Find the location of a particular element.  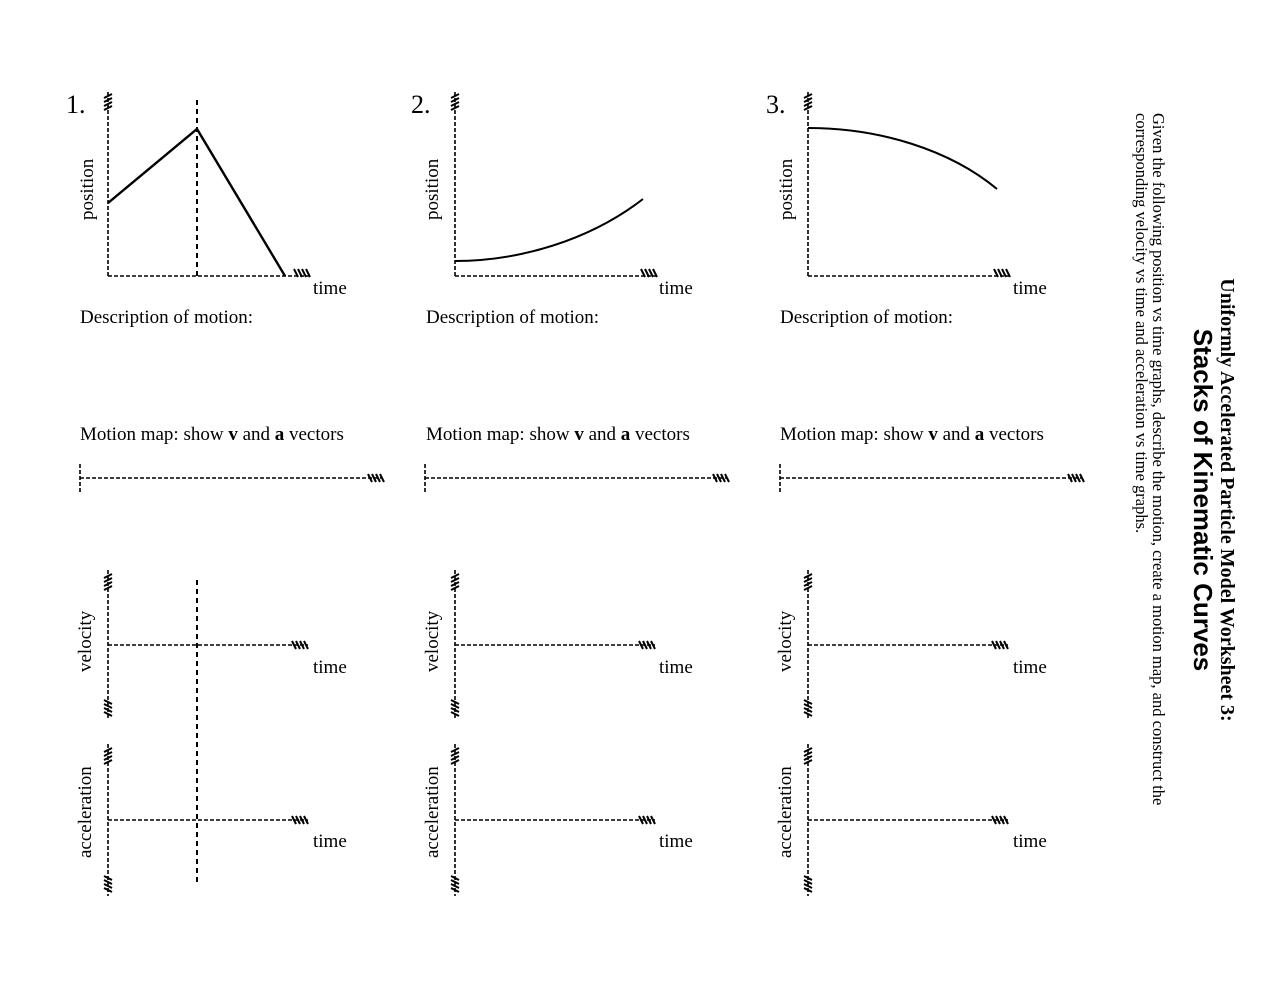

acceleration-axis-label-1: acceleration is located at coordinates (85, 812).